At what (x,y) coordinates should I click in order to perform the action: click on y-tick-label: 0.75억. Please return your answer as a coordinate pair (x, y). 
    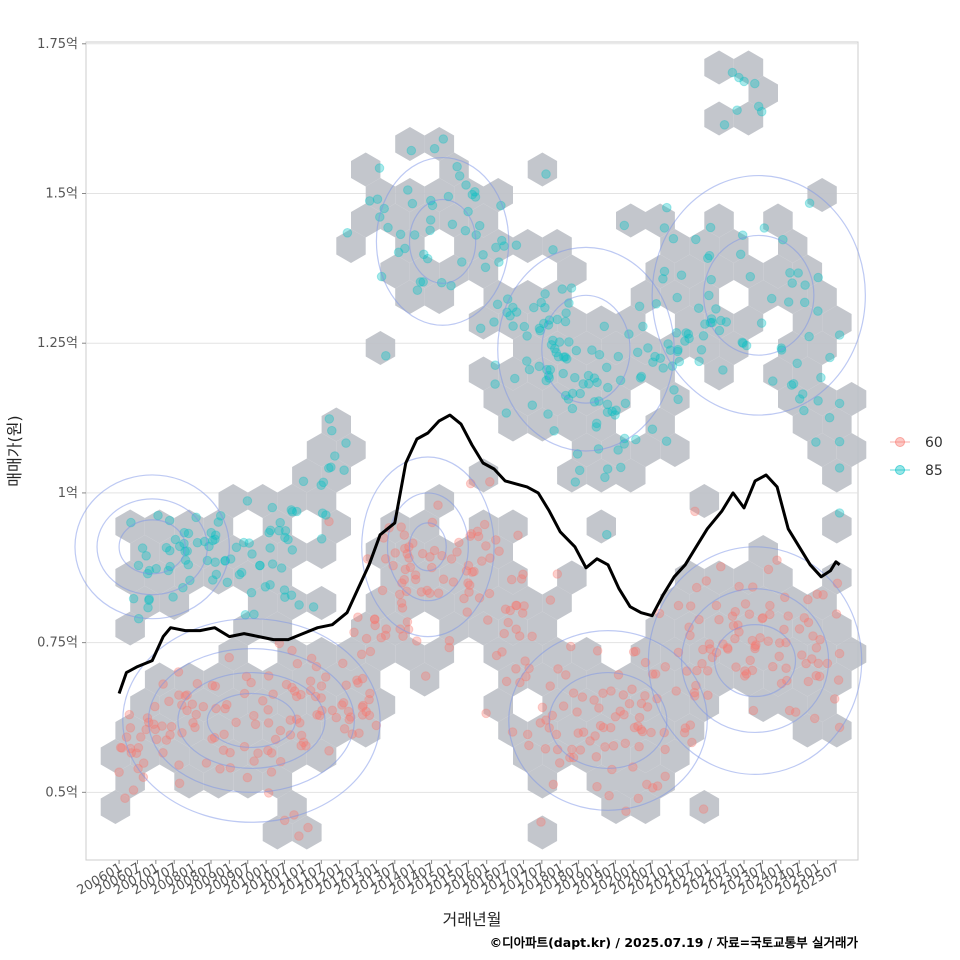
    Looking at the image, I should click on (57, 643).